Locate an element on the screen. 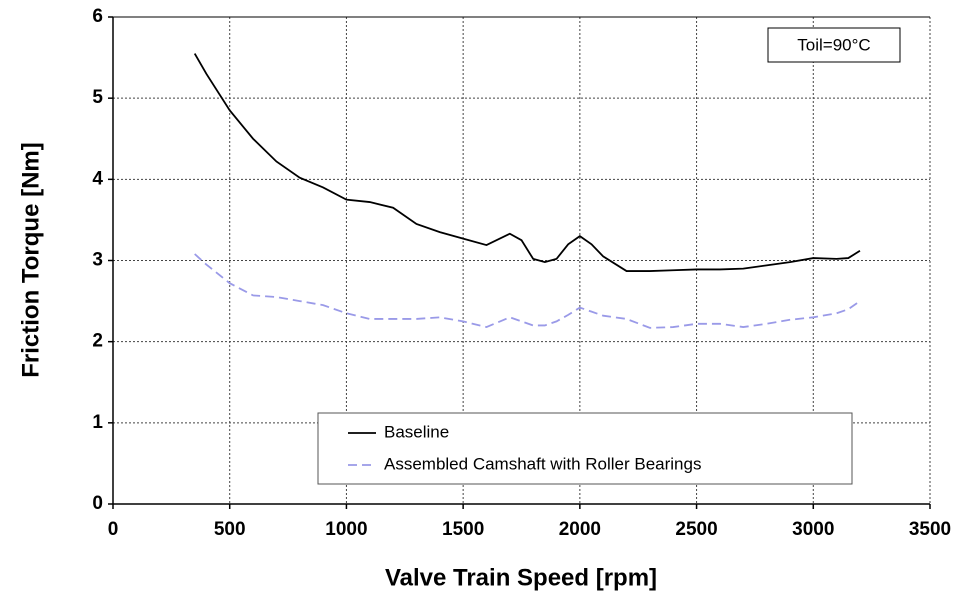 This screenshot has height=595, width=975. y-tick-label: 5 is located at coordinates (97, 97).